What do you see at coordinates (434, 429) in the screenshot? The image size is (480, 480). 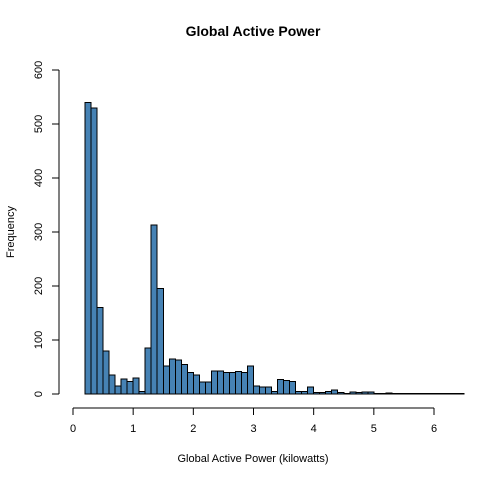 I see `x-tick-label: 6` at bounding box center [434, 429].